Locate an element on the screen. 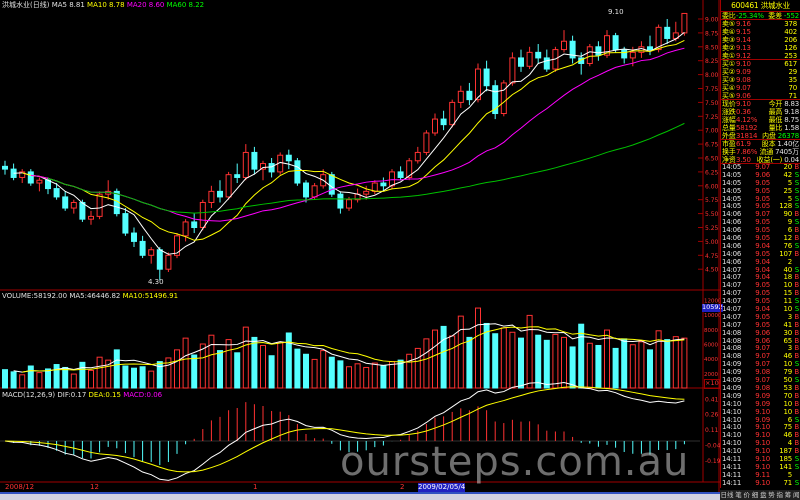 This screenshot has height=500, width=800. info-row: 市盈 61.9 股本 1.40亿 is located at coordinates (760, 144).